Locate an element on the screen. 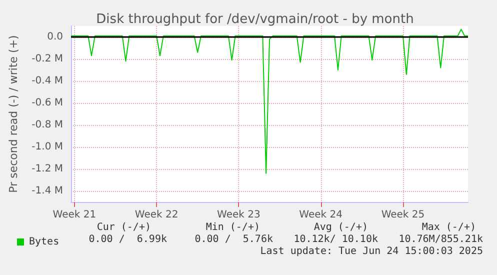 The width and height of the screenshot is (497, 275). text: Avg (-/+) is located at coordinates (341, 228).